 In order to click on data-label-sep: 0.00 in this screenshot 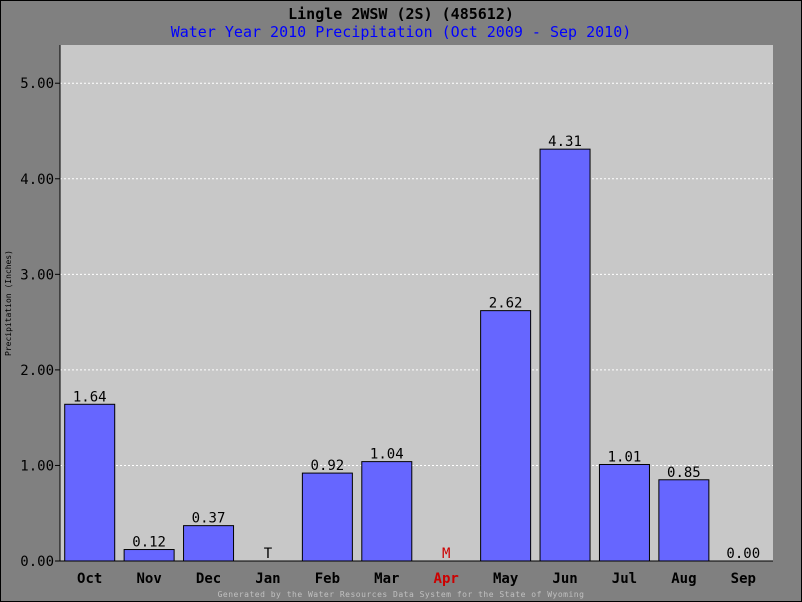, I will do `click(743, 554)`.